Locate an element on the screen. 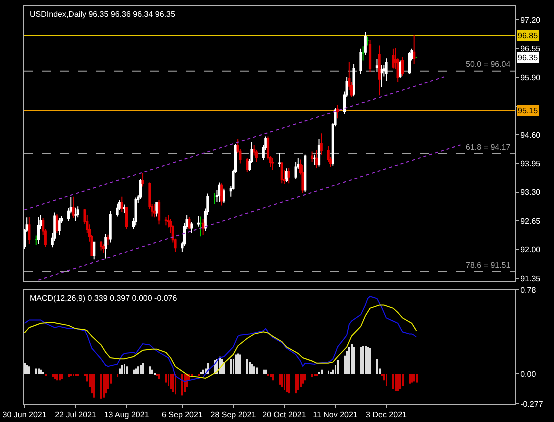 The height and width of the screenshot is (422, 554). y-tick-label: 93.30 is located at coordinates (531, 193).